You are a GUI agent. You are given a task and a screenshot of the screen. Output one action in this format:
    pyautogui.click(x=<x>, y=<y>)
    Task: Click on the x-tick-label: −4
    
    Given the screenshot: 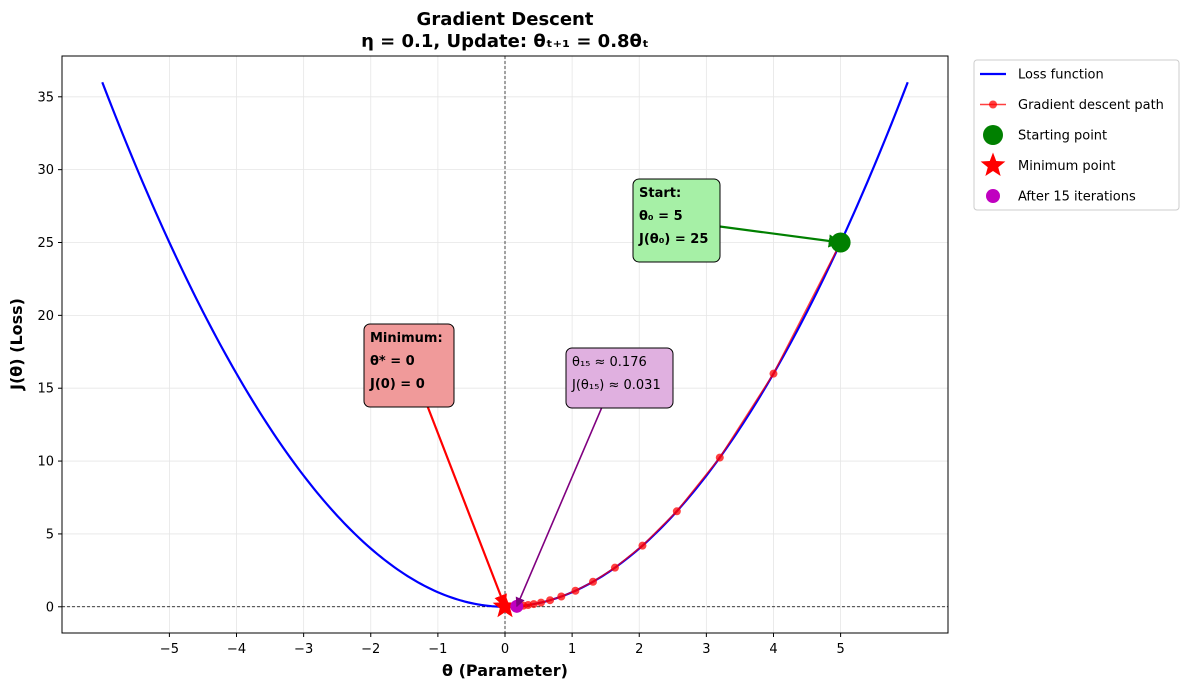 What is the action you would take?
    pyautogui.click(x=236, y=649)
    